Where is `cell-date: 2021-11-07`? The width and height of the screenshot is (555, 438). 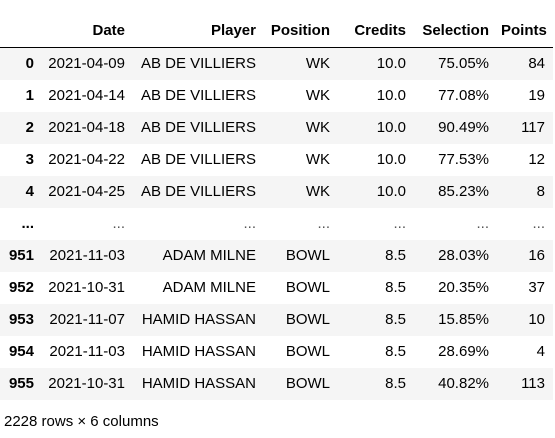 cell-date: 2021-11-07 is located at coordinates (87, 319).